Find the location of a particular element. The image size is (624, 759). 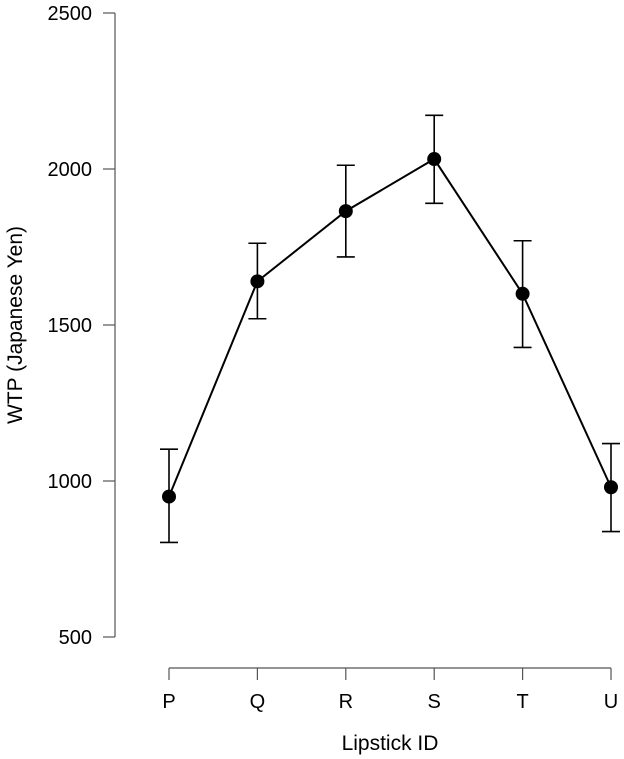

y-axis: 500 1000 1500 2000 2500 is located at coordinates (82, 326).